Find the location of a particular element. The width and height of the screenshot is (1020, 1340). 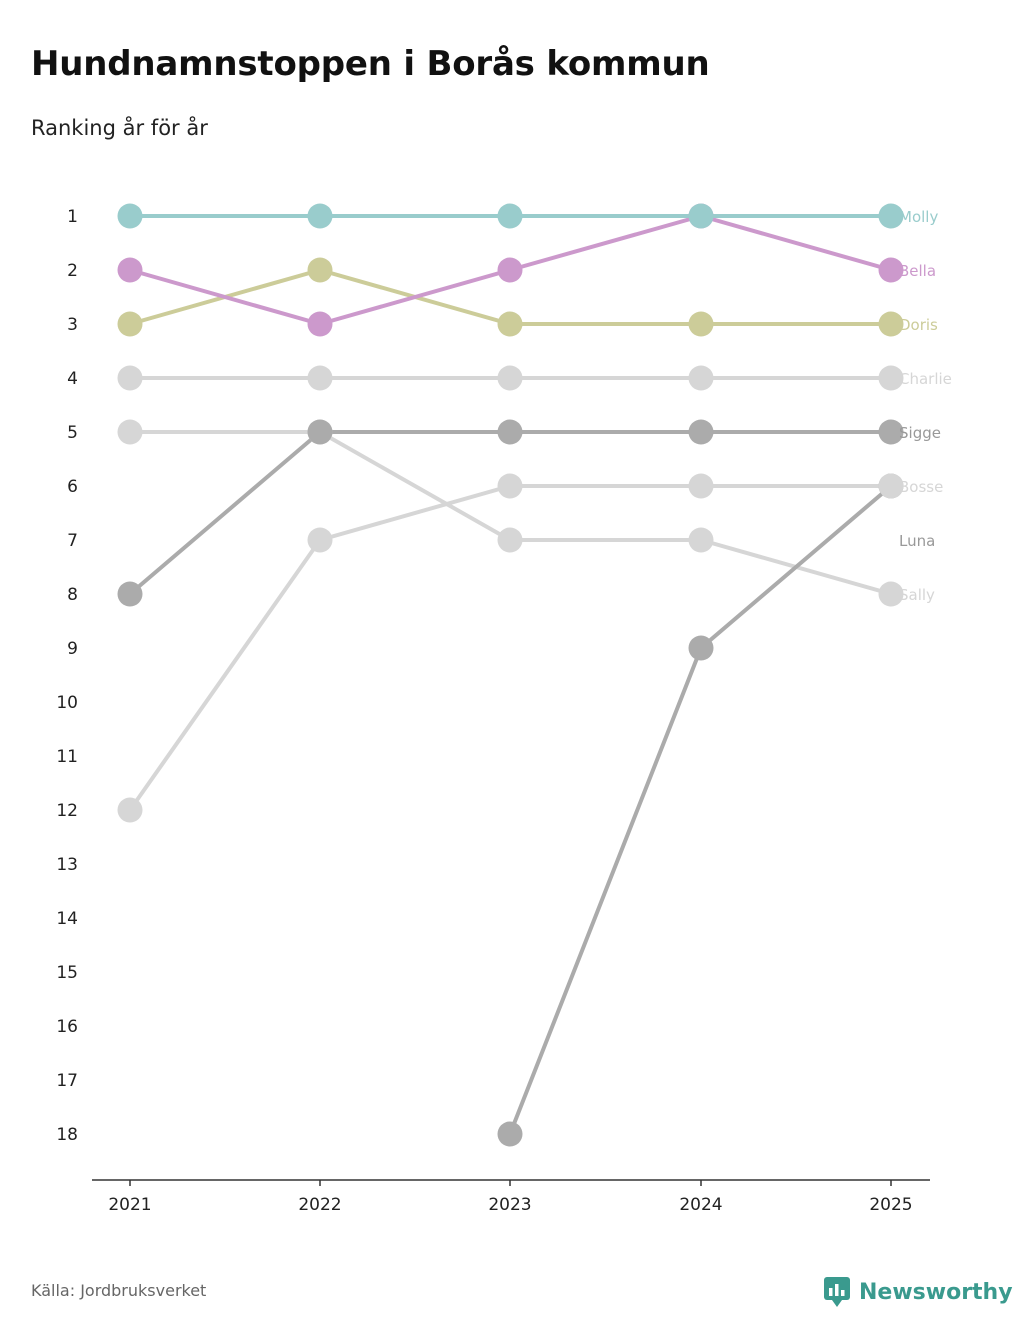

x-tick-label: 2022 is located at coordinates (319, 1205).